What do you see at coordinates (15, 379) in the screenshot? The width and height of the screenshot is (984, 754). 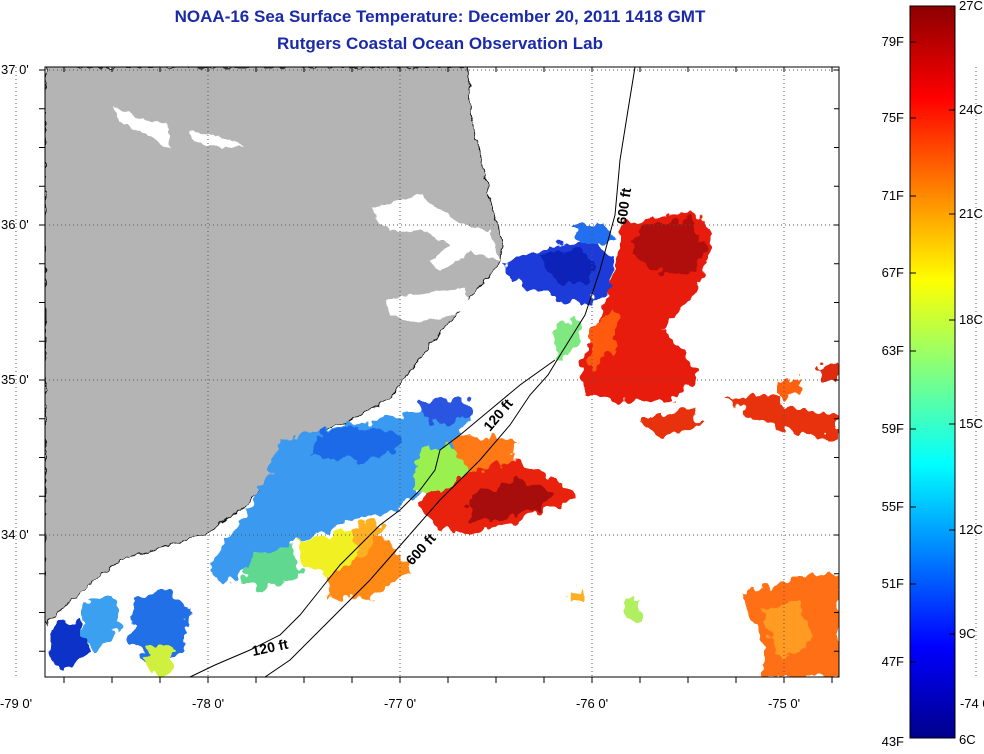 I see `lat-tick-label: 35 0'` at bounding box center [15, 379].